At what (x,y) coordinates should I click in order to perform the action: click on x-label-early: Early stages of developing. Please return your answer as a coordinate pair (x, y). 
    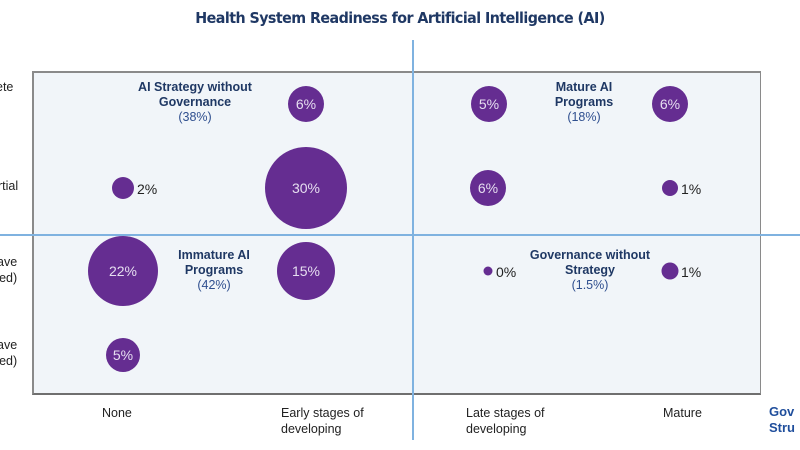
    Looking at the image, I should click on (322, 421).